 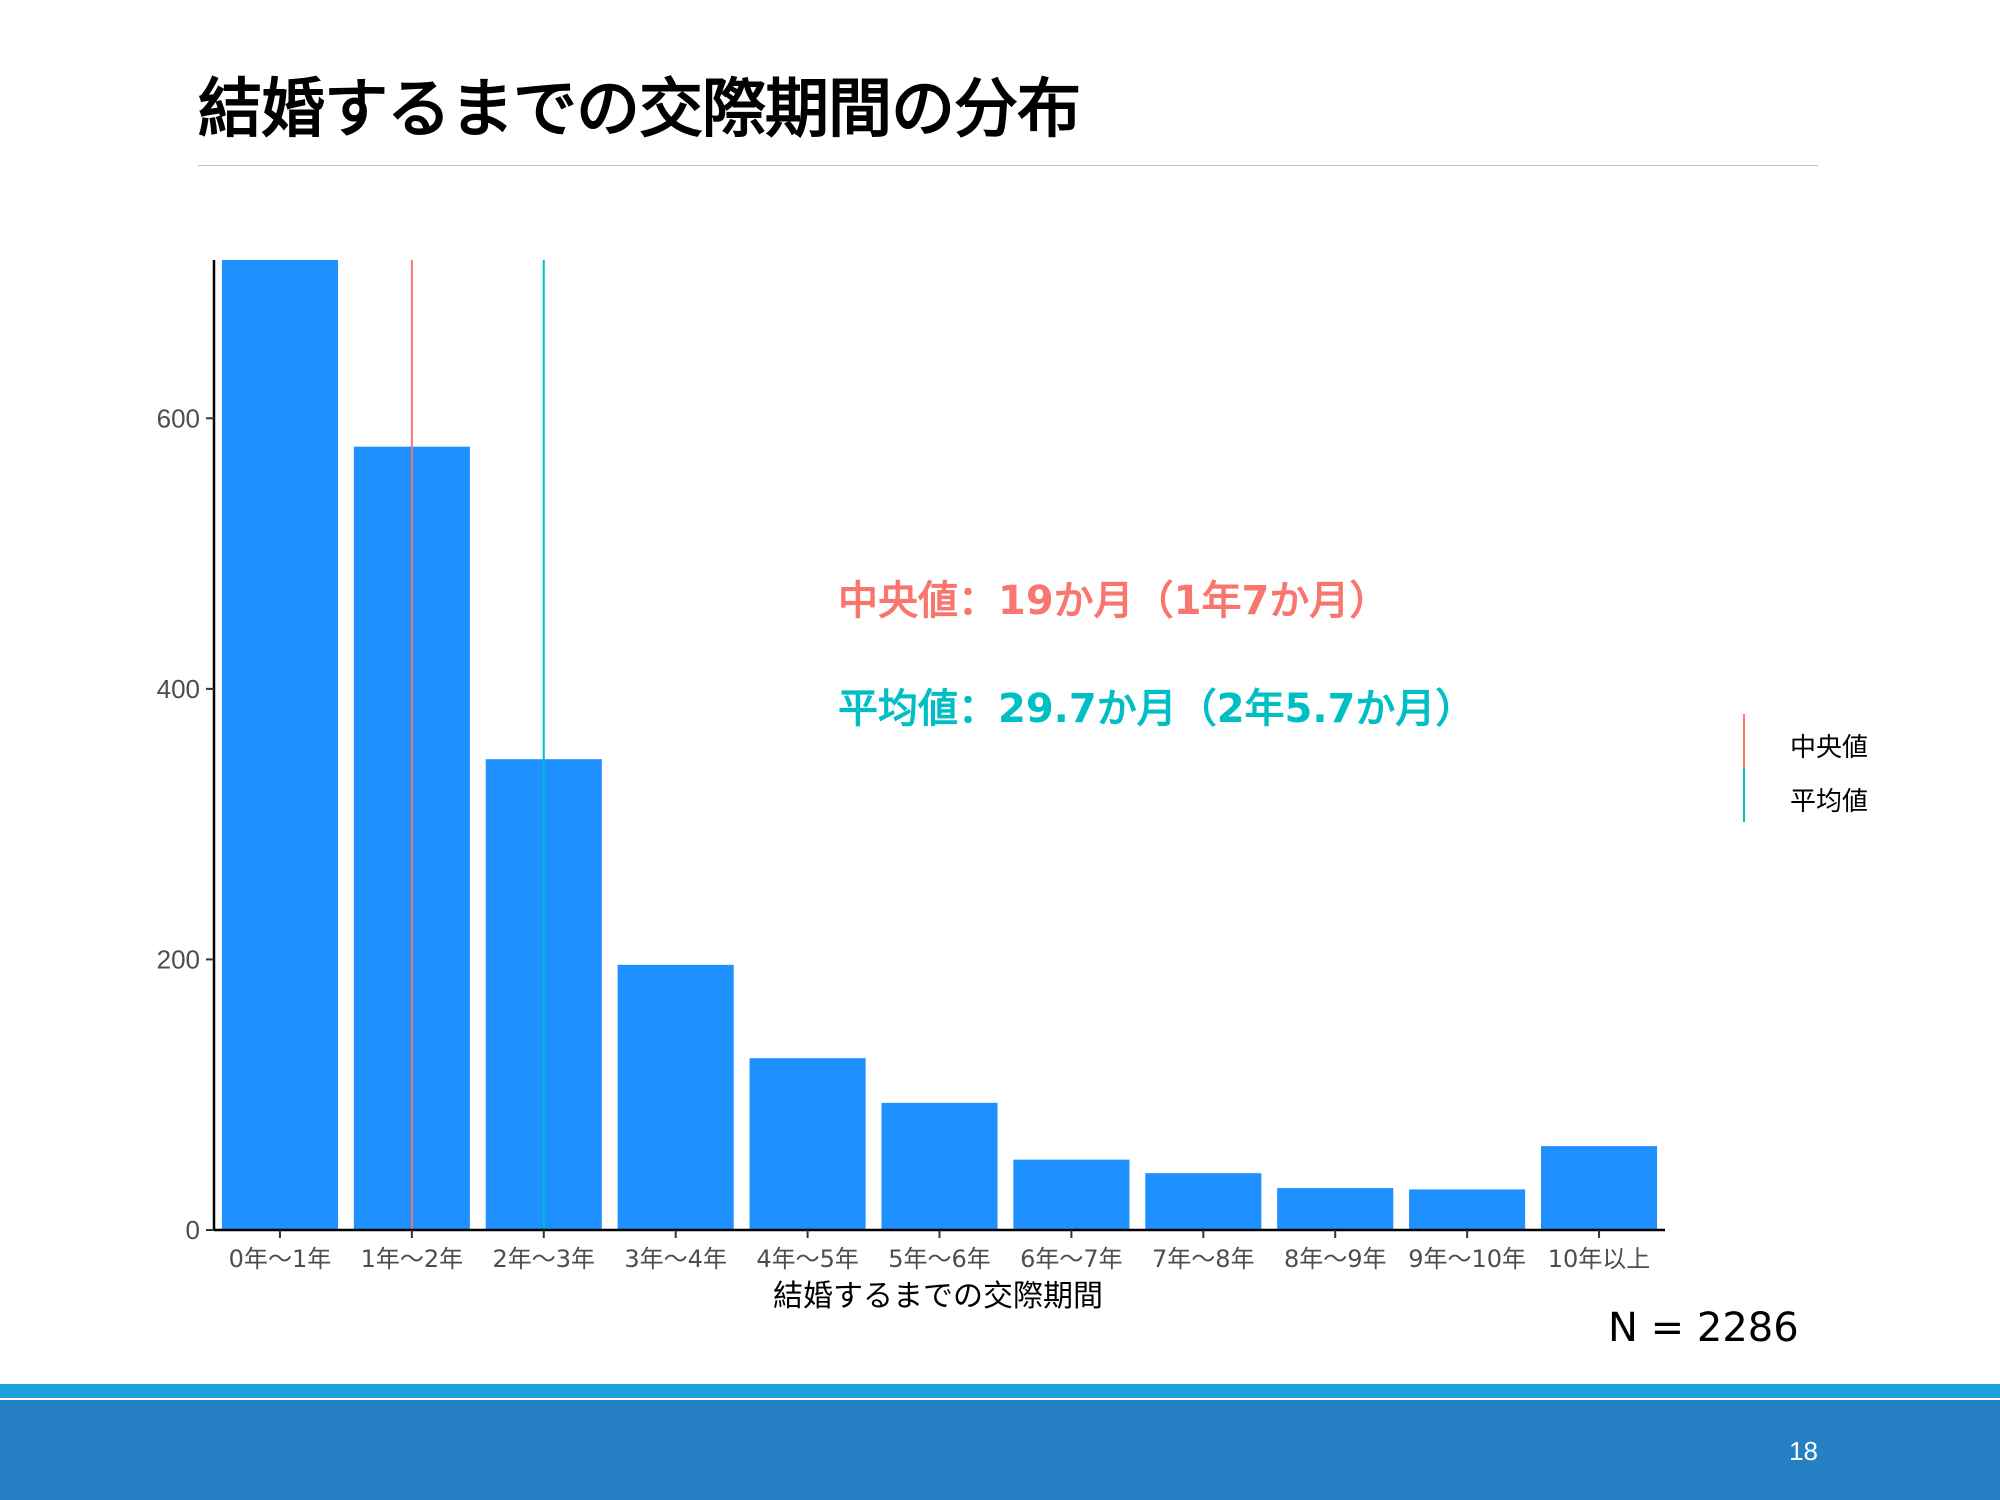 I want to click on legend-key-median, so click(x=1744, y=741).